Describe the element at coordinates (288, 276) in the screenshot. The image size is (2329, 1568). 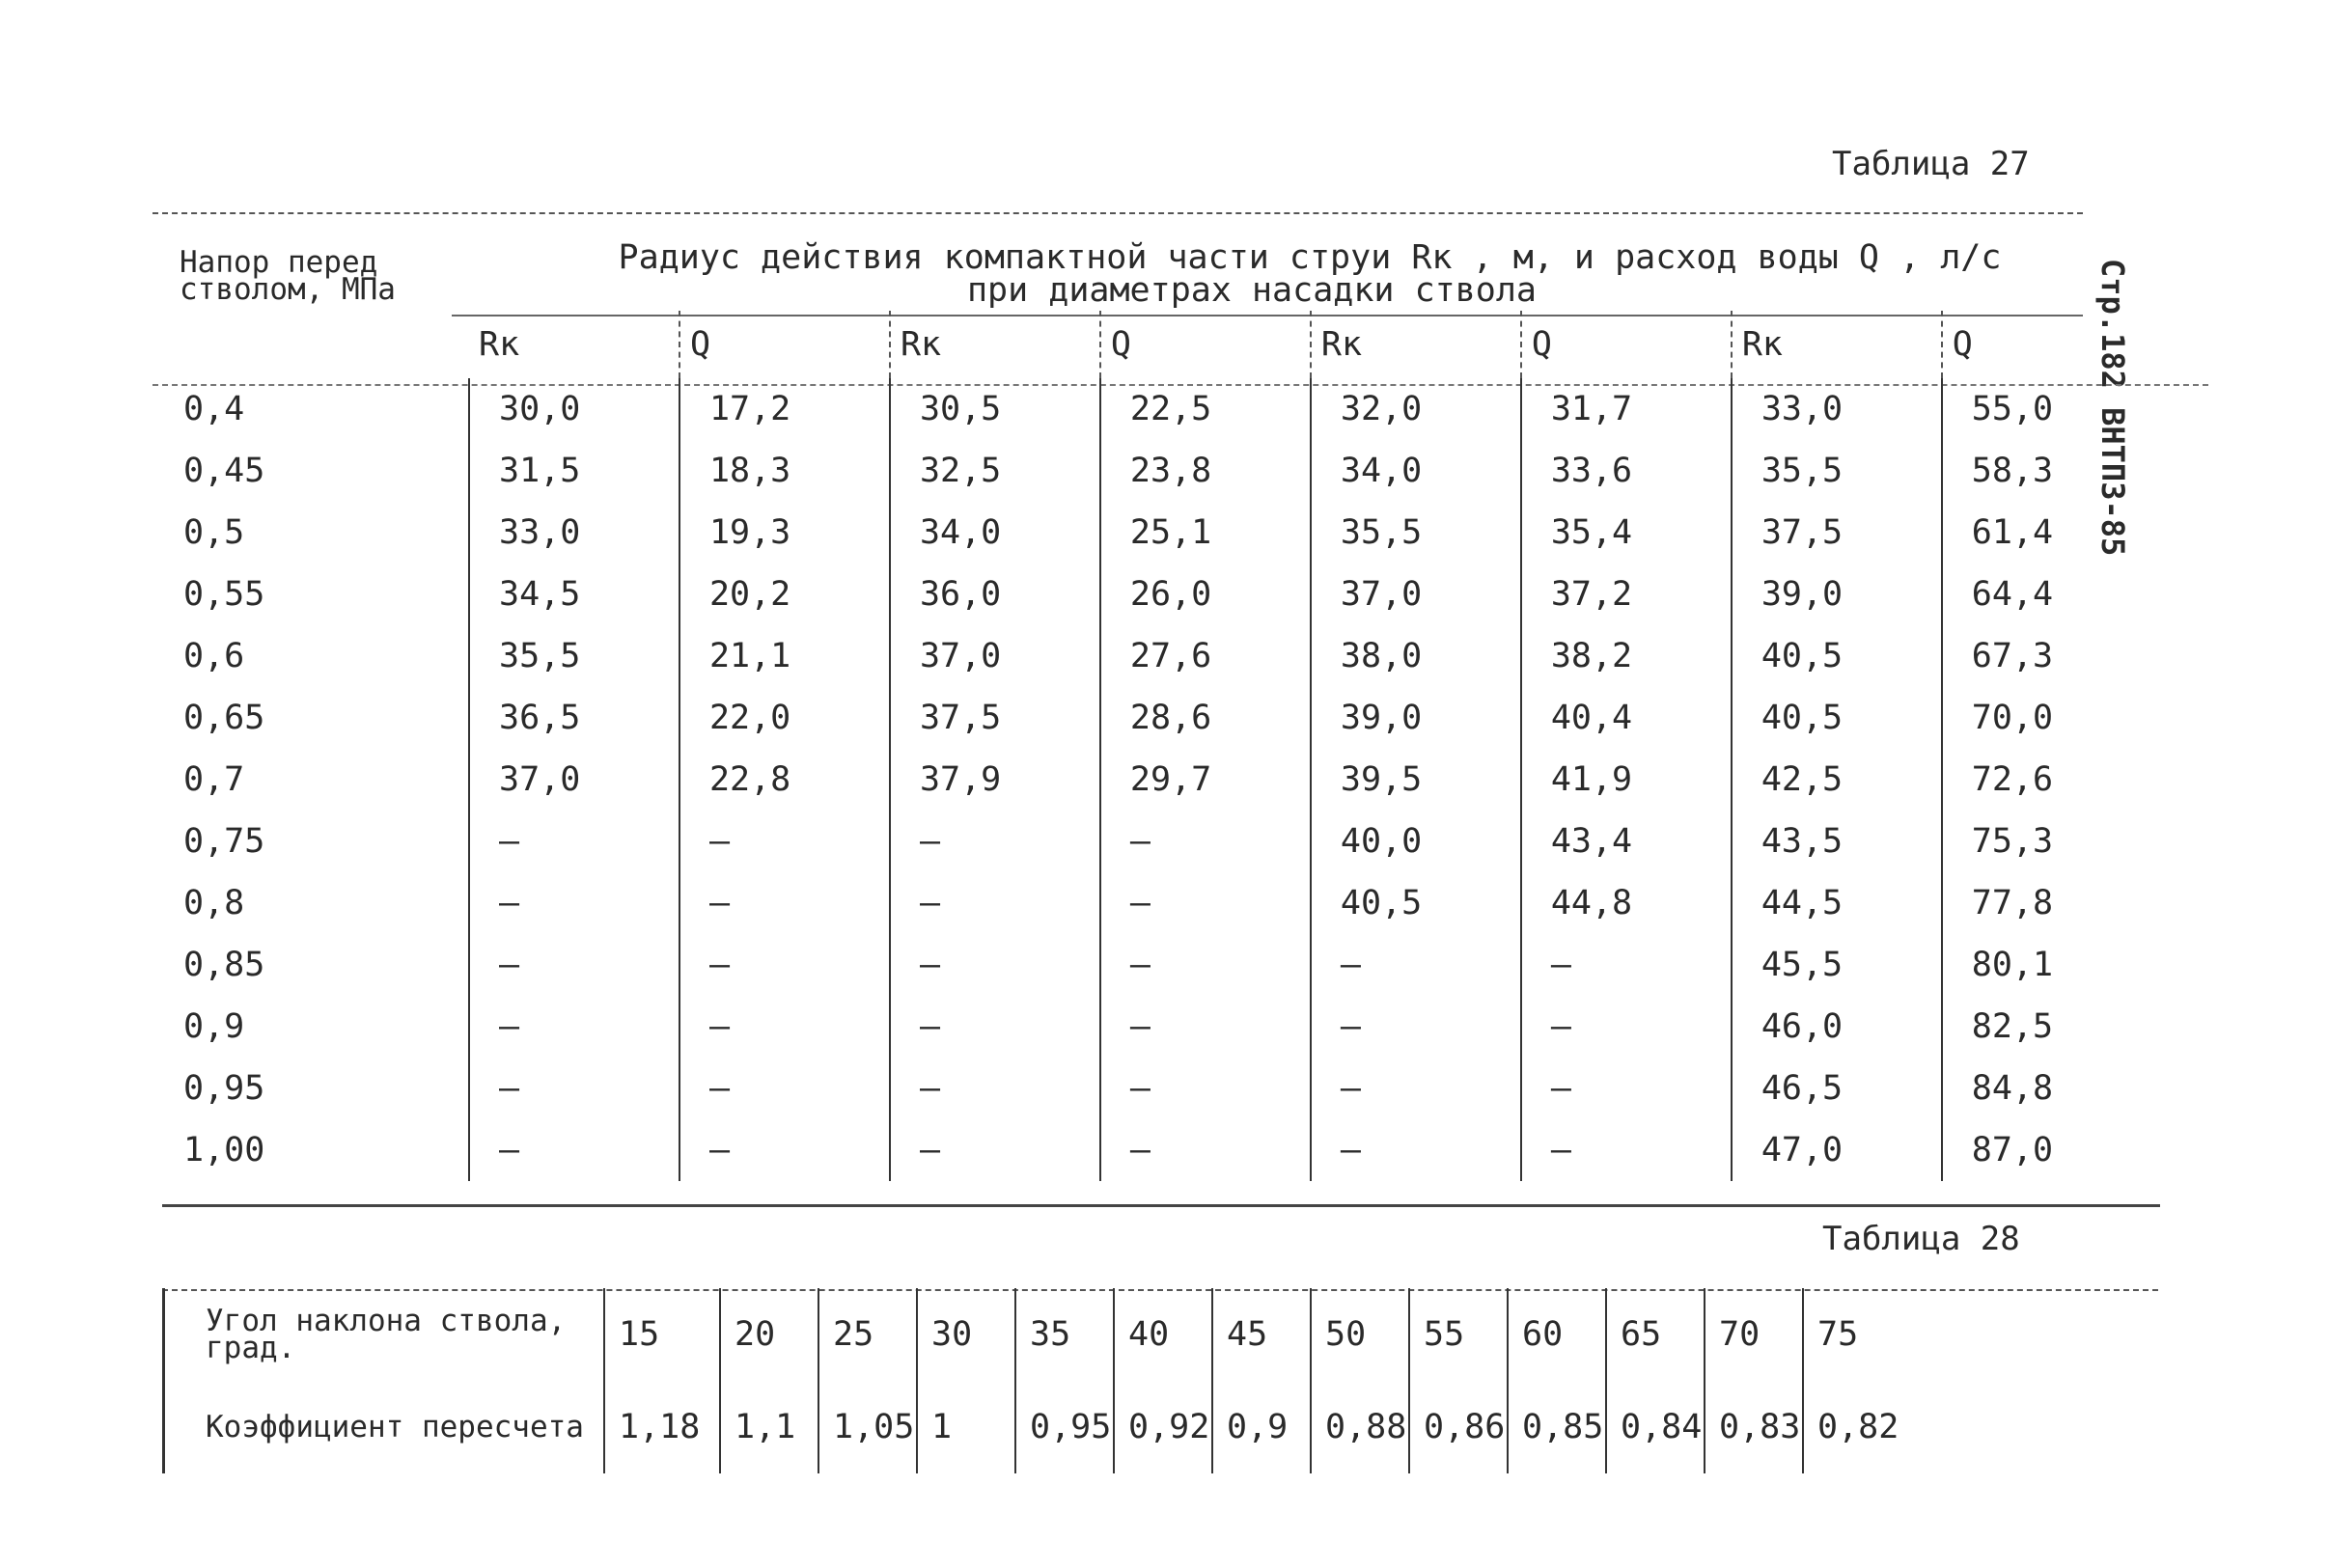
I see `col-header-pressure: Напор перед стволом, МПа` at that location.